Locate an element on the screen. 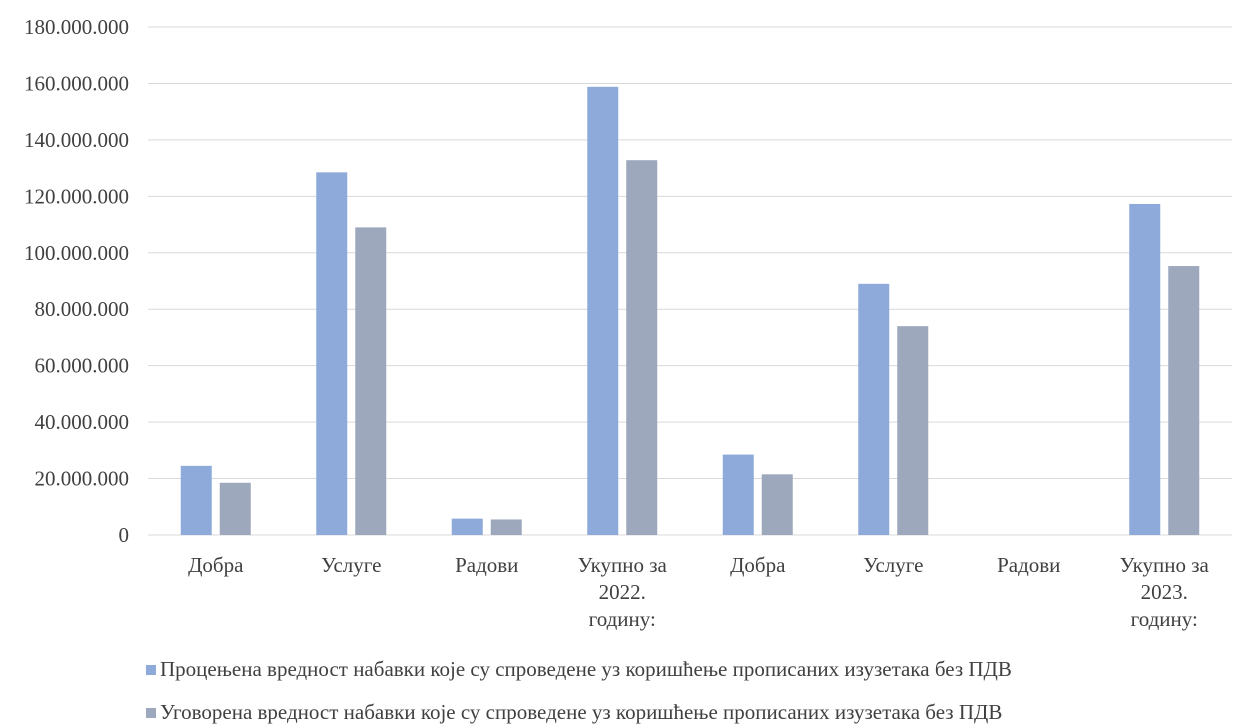 The image size is (1236, 725). x-axis-tick-labels: Добра Услуге Радови Укупно за 2022. годину is located at coordinates (698, 592).